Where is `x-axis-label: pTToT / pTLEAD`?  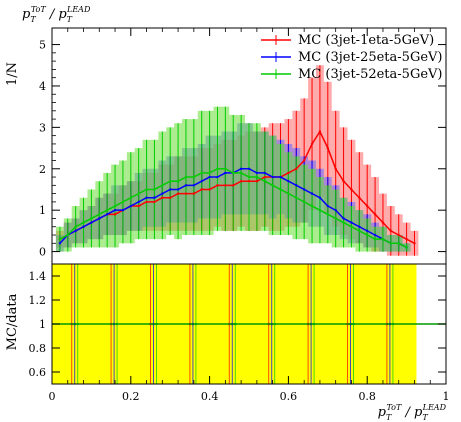 x-axis-label: pTToT / pTLEAD is located at coordinates (412, 412).